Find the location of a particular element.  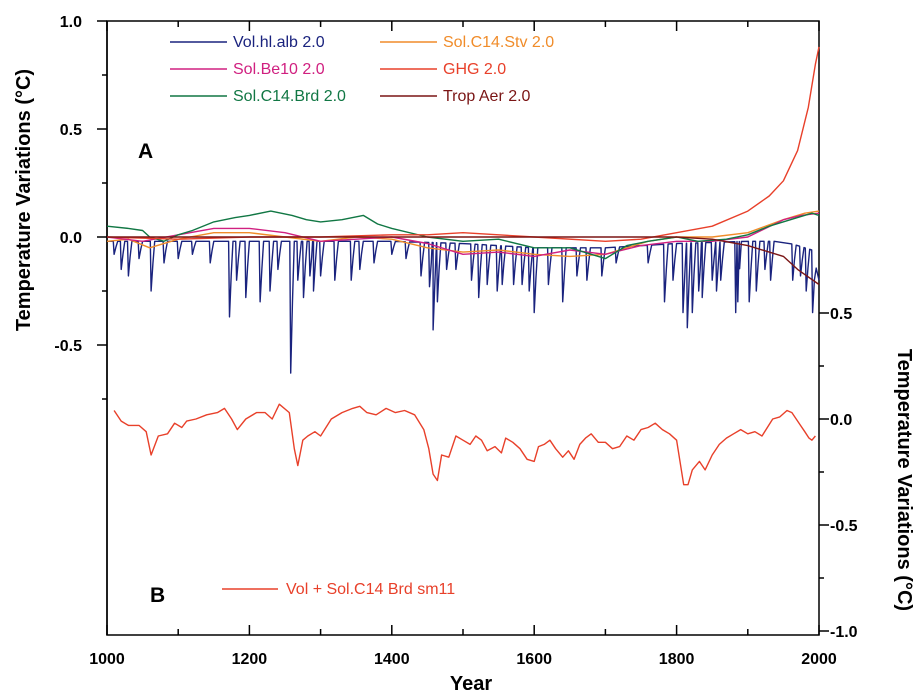

x-tick-label: 1800 is located at coordinates (677, 659).